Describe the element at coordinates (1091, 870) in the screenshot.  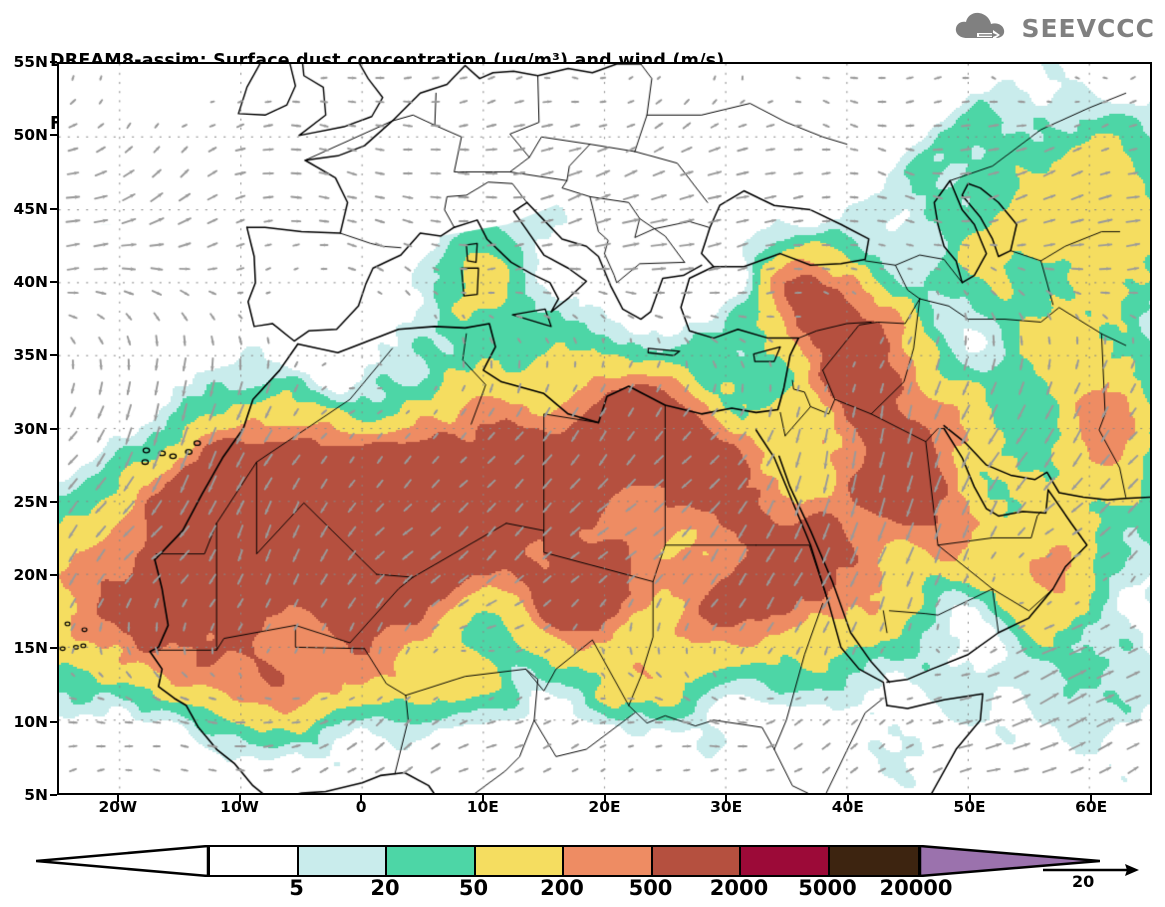
I see `wind-scale-key` at that location.